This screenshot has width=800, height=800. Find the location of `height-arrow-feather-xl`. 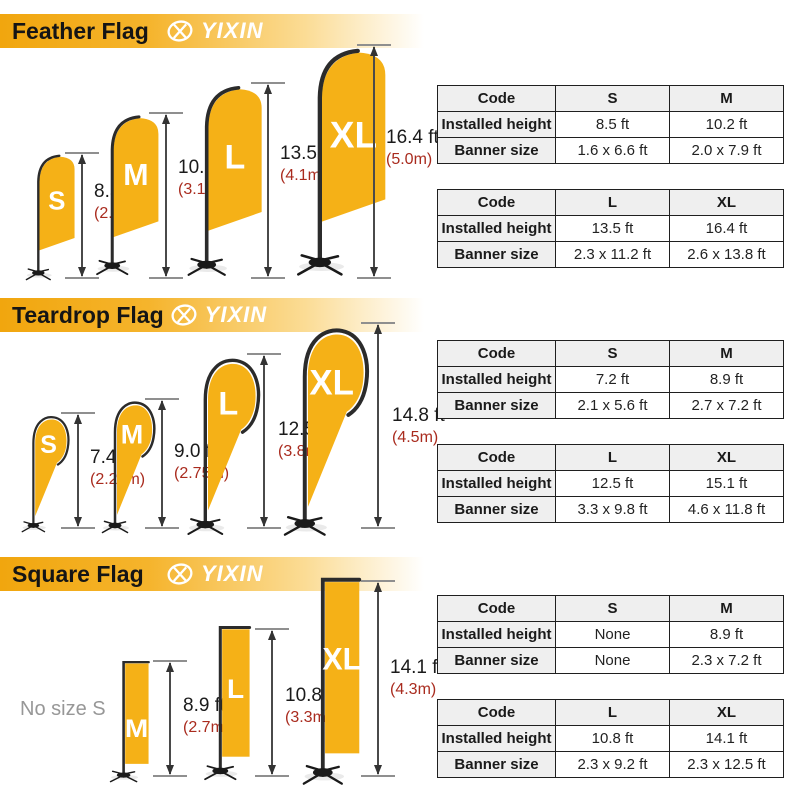

height-arrow-feather-xl is located at coordinates (374, 161).